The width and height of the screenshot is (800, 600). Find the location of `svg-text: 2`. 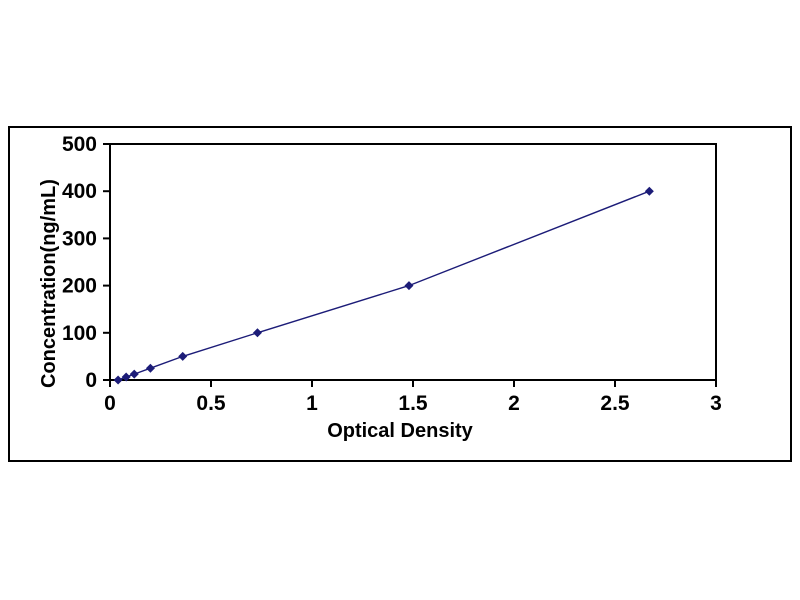

svg-text: 2 is located at coordinates (514, 403).